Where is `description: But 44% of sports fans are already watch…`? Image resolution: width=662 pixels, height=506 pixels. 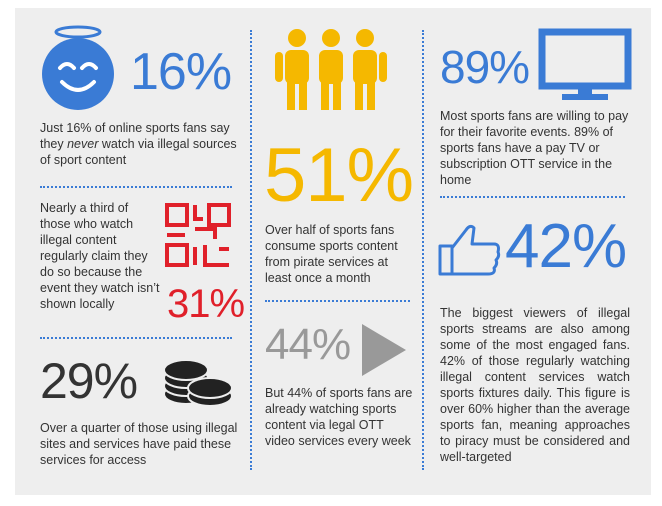 description: But 44% of sports fans are already watch… is located at coordinates (339, 417).